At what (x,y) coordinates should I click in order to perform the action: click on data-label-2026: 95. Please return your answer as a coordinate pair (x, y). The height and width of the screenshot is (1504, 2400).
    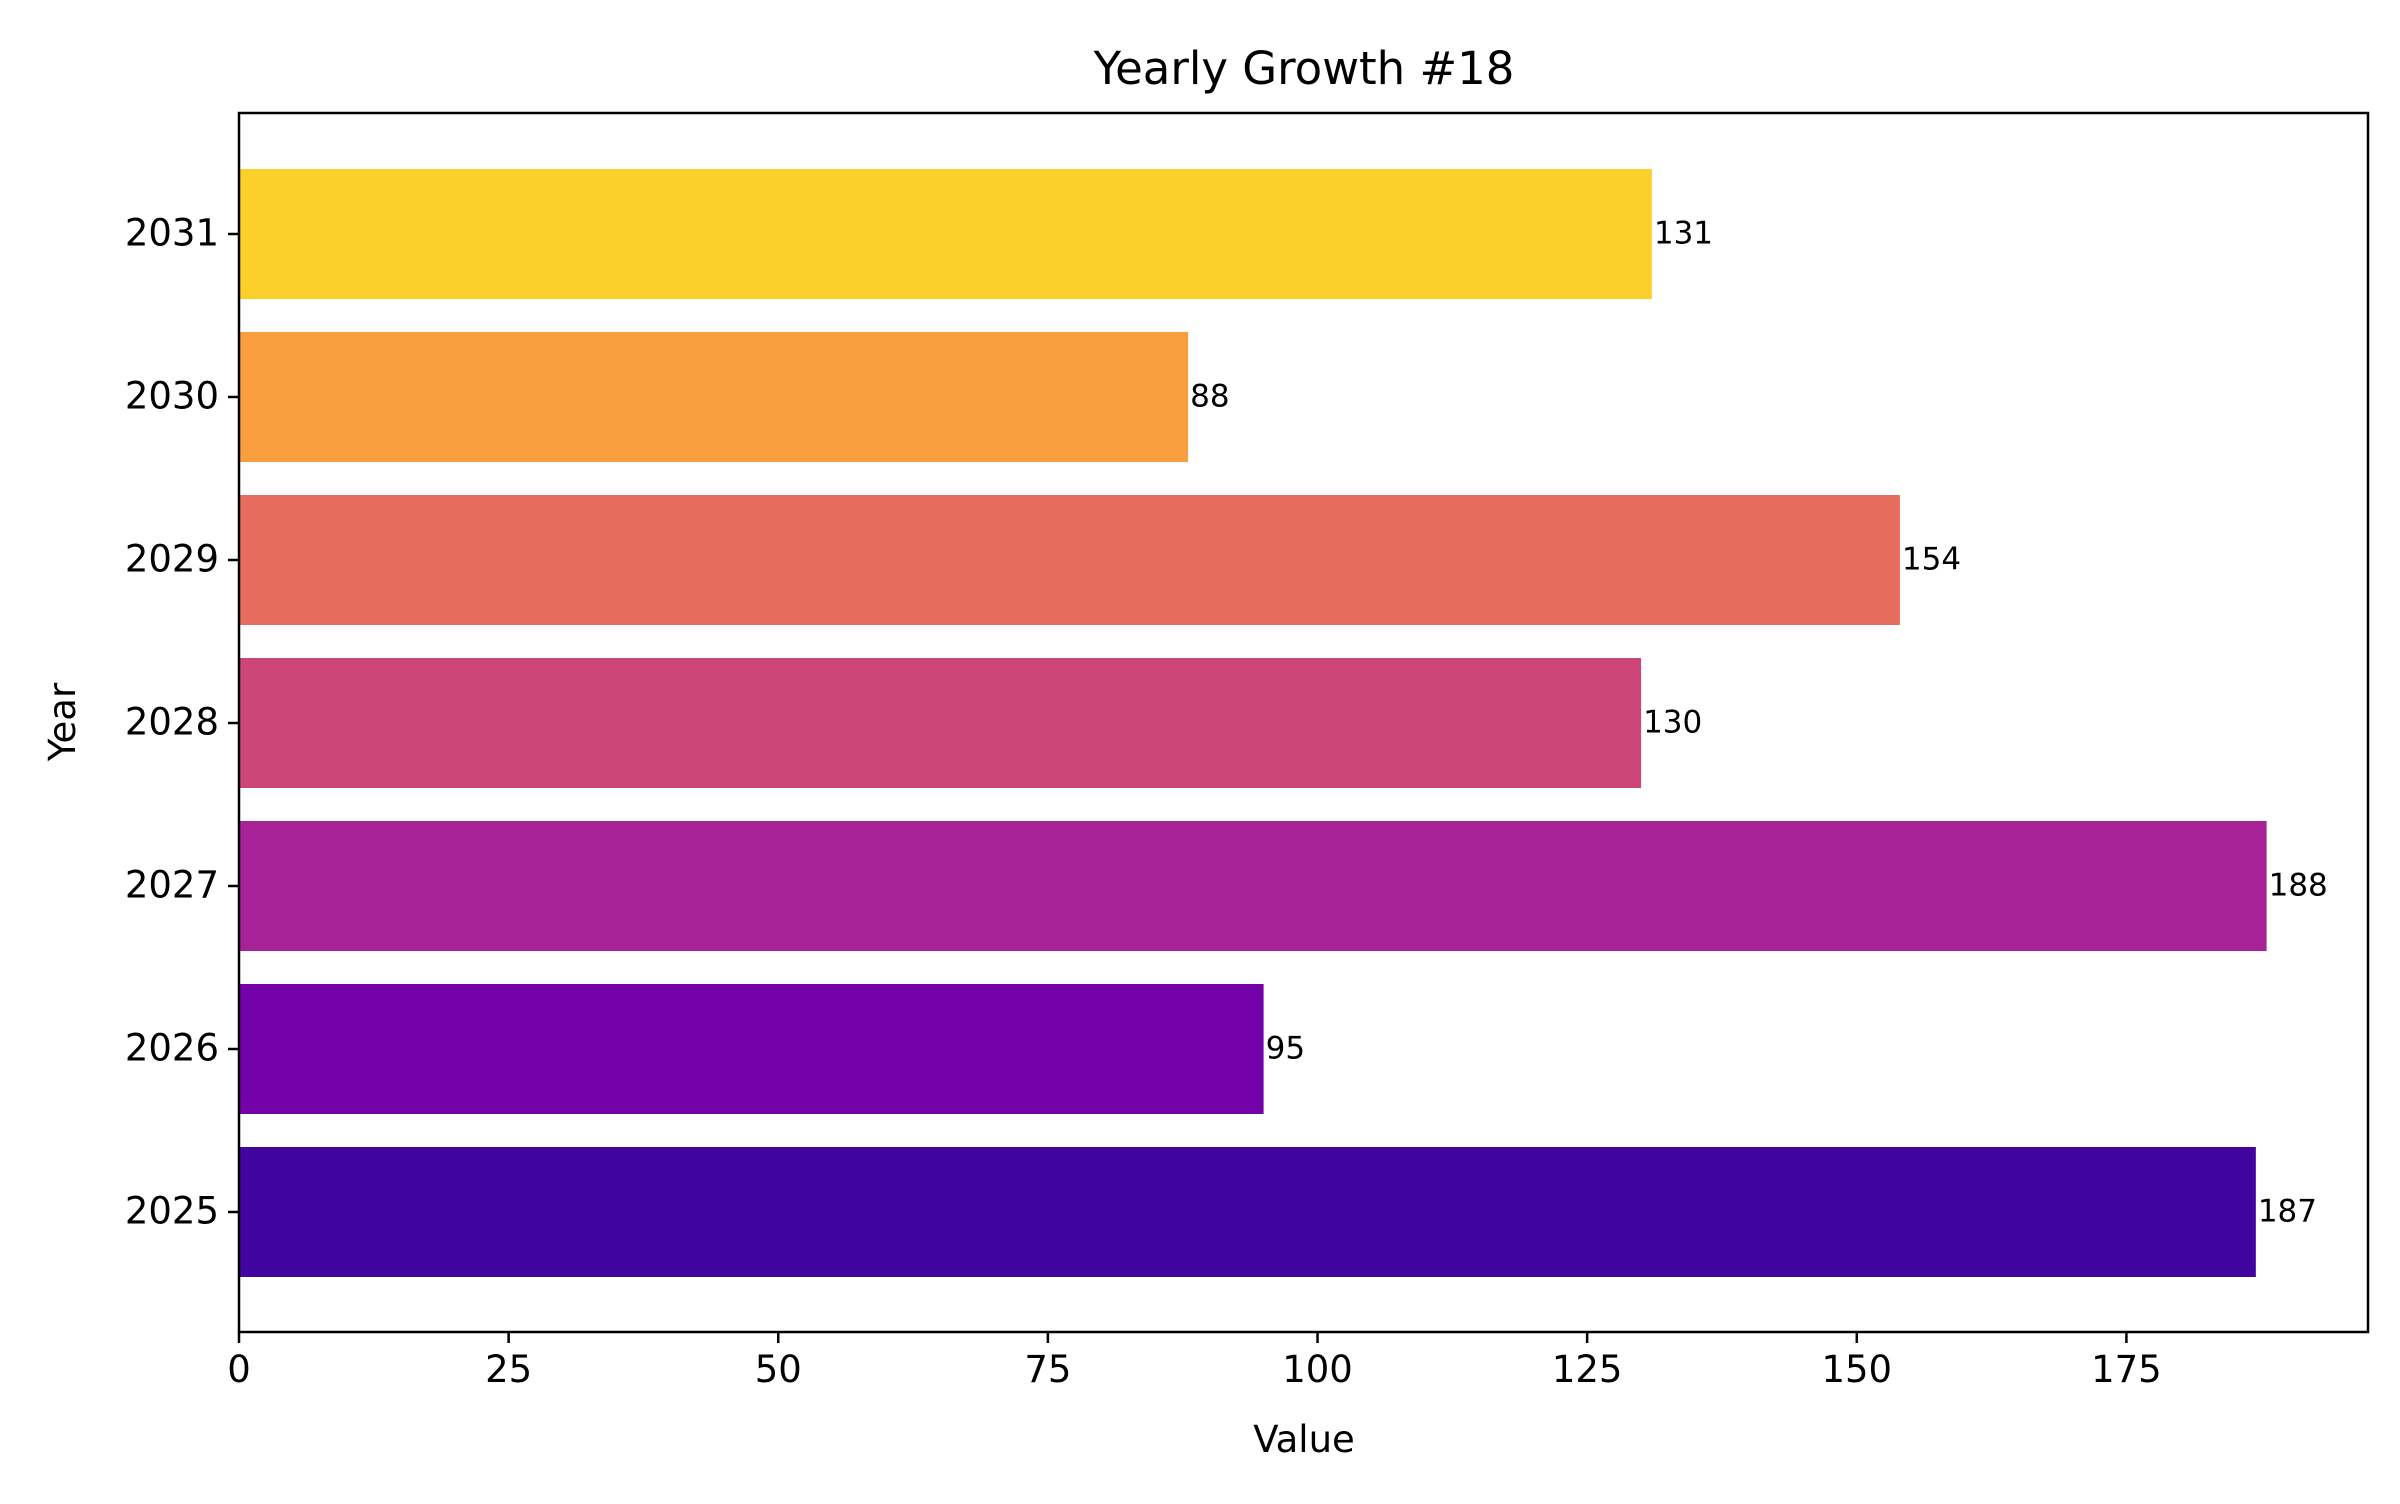
    Looking at the image, I should click on (1285, 1049).